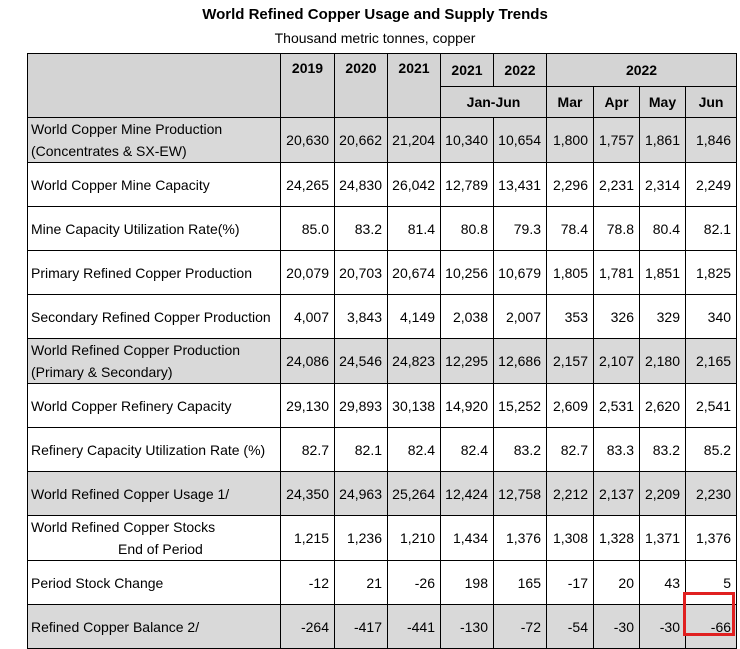 This screenshot has height=649, width=740. Describe the element at coordinates (616, 272) in the screenshot. I see `value-cell: 1,781` at that location.